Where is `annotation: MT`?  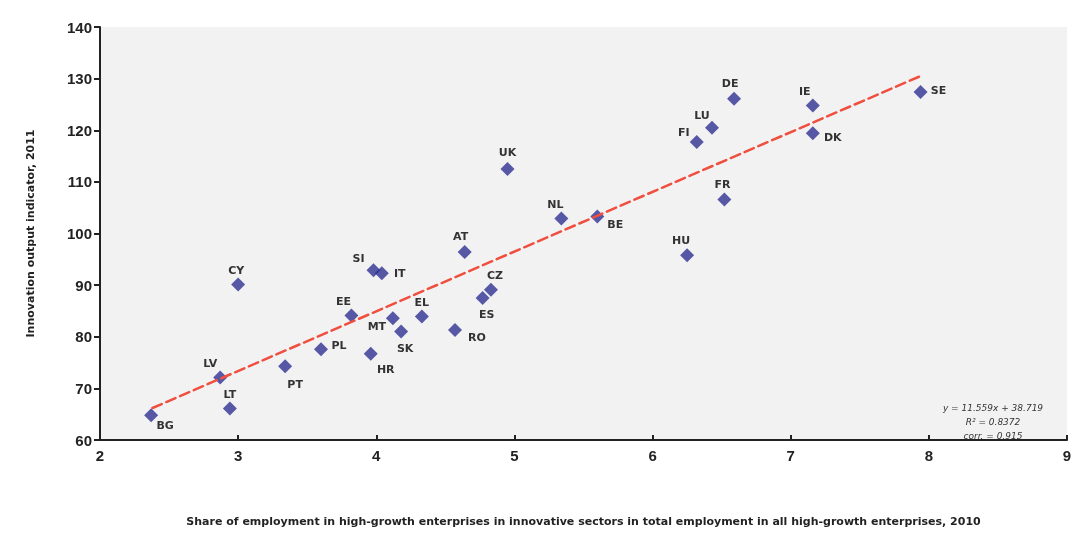
annotation: MT is located at coordinates (377, 326).